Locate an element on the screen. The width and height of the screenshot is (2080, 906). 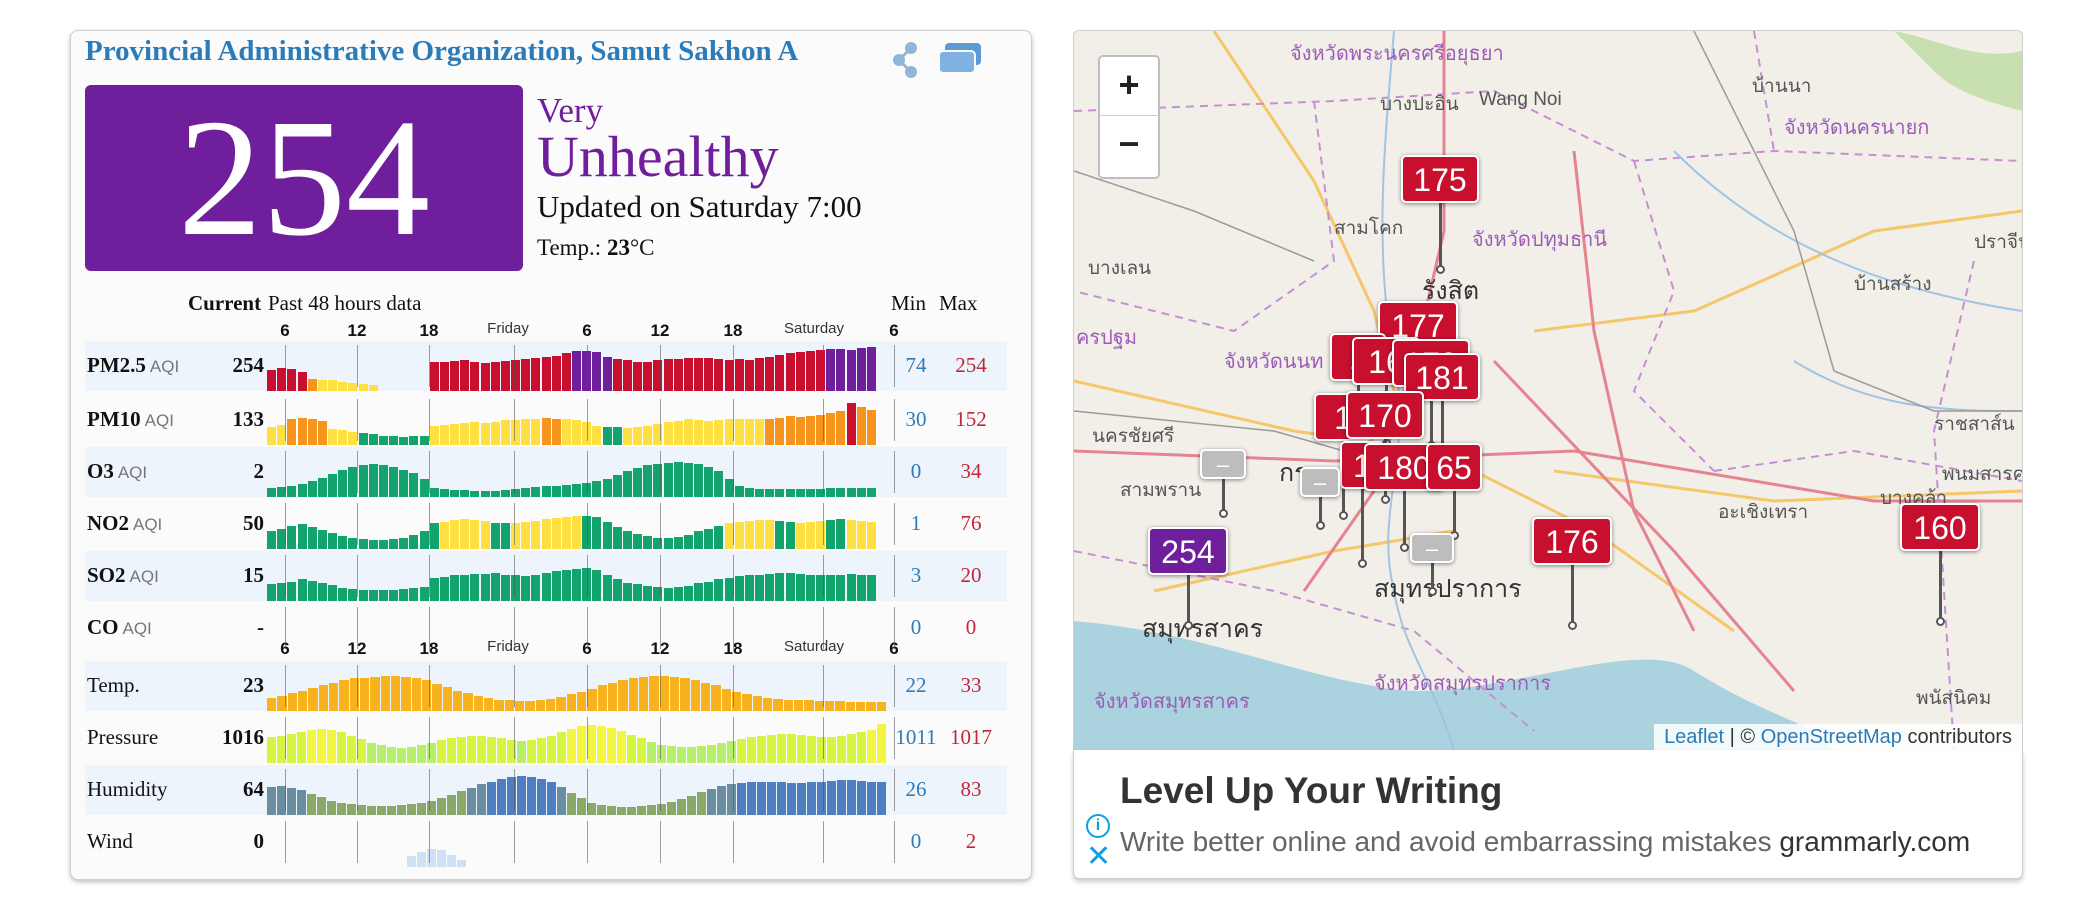
map-place-label: สามพราน is located at coordinates (1161, 490).